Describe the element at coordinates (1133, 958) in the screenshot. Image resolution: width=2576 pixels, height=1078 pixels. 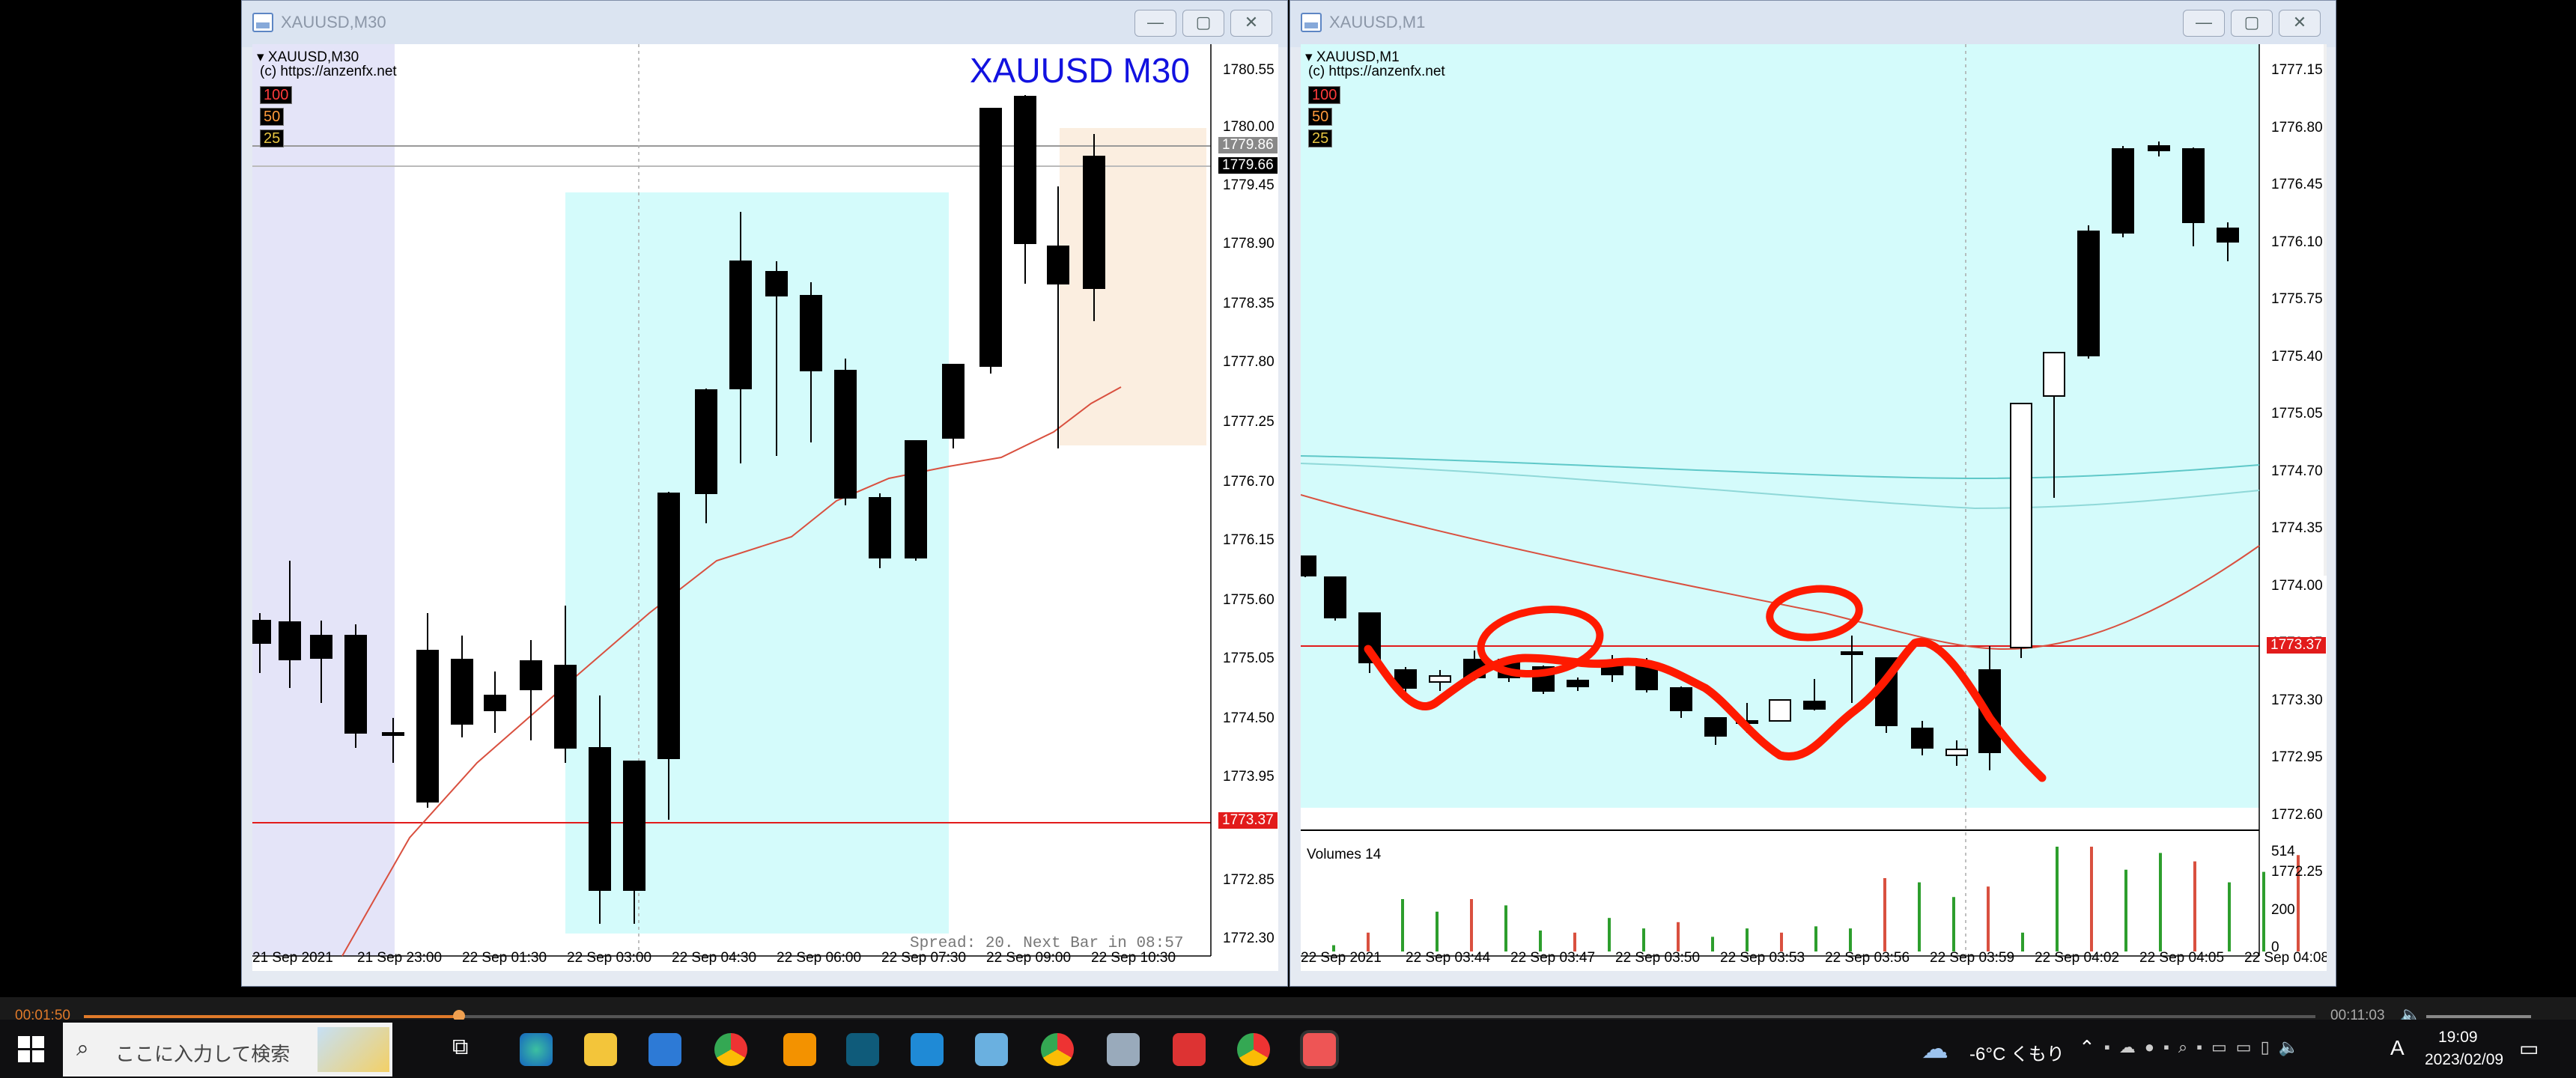
I see `time-tick-label: 22 Sep 10:30` at that location.